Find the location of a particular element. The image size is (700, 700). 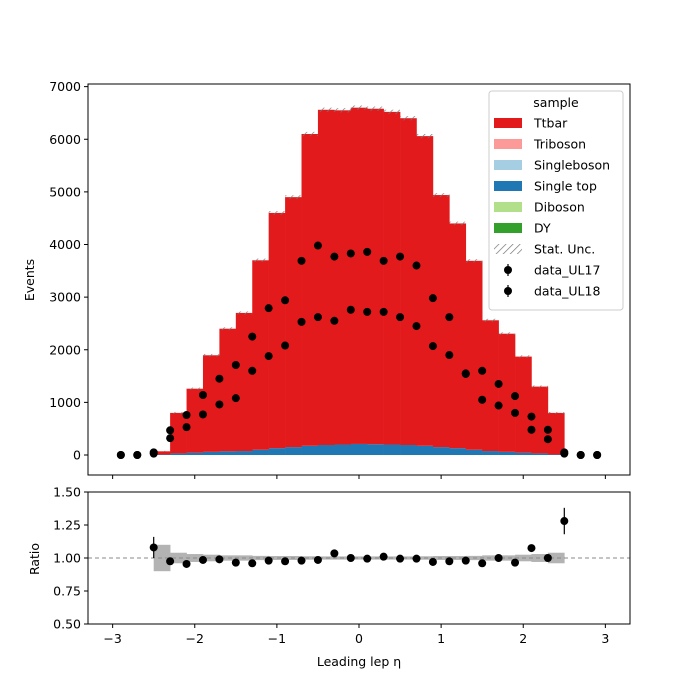

legend-swatch-dy is located at coordinates (508, 228).